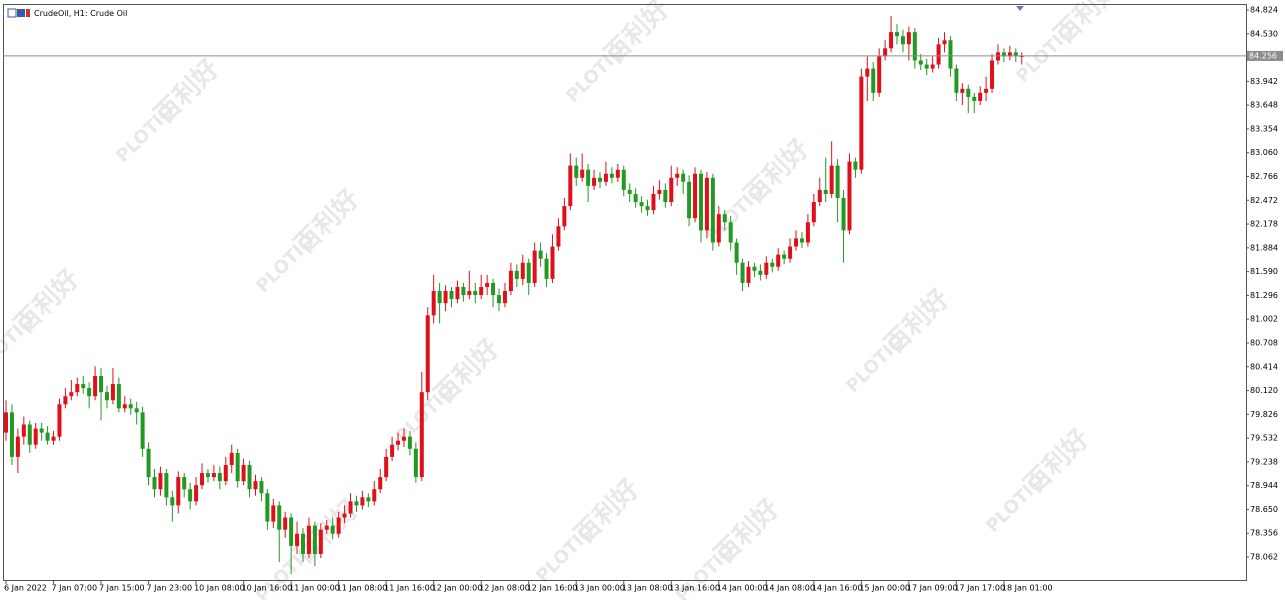 The width and height of the screenshot is (1285, 600). What do you see at coordinates (1264, 200) in the screenshot?
I see `y-tick-label: 82.472` at bounding box center [1264, 200].